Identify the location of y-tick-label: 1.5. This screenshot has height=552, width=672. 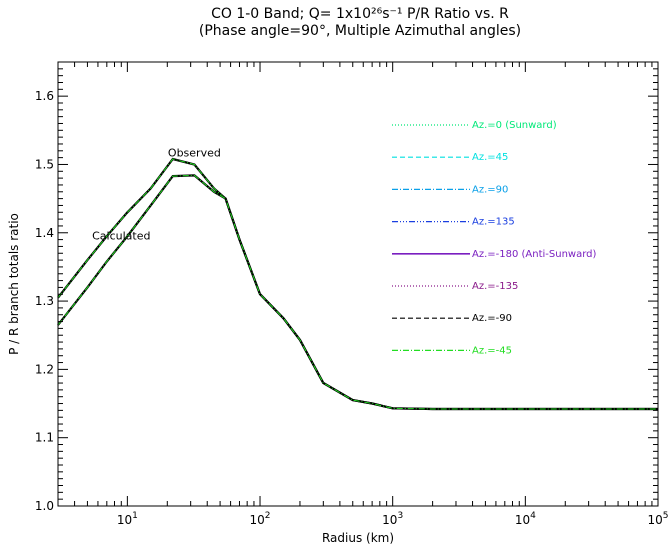
(44, 164).